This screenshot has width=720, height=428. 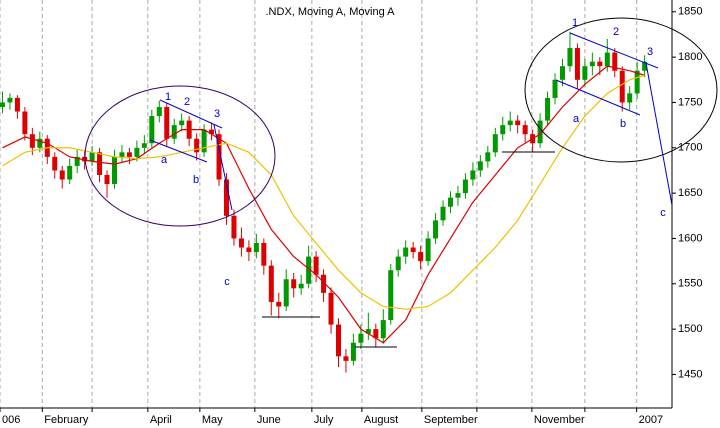 What do you see at coordinates (559, 420) in the screenshot?
I see `x-tick-label: November` at bounding box center [559, 420].